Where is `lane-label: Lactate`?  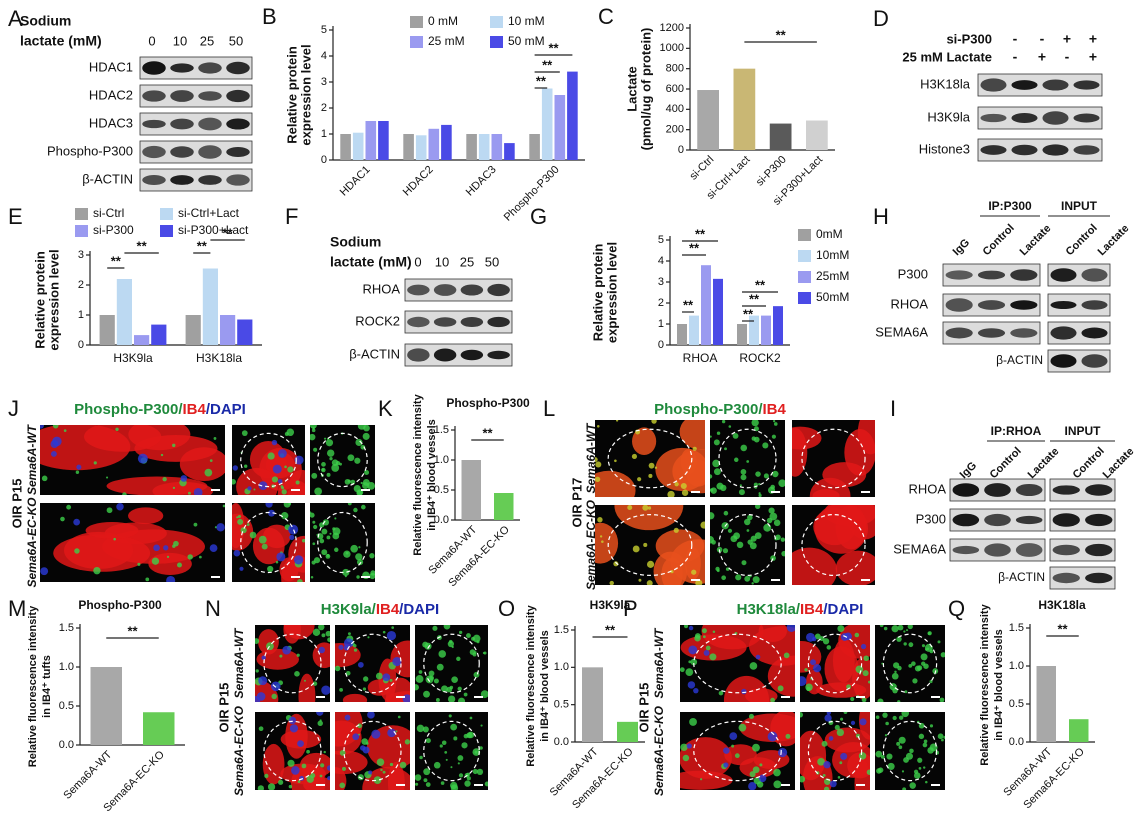 lane-label: Lactate is located at coordinates (1036, 240).